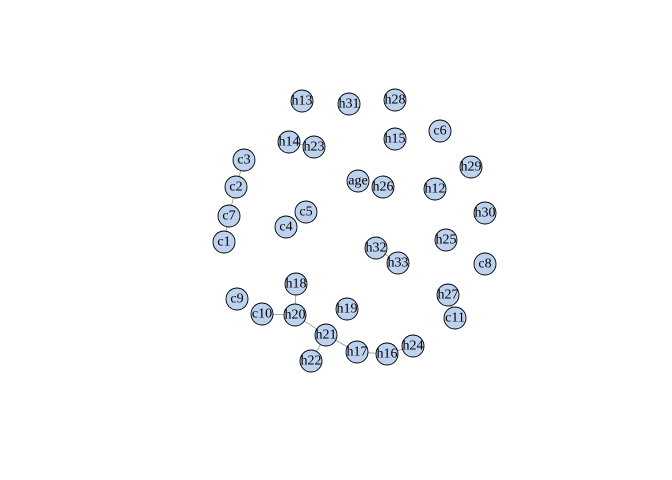  I want to click on node-circle-h23, so click(314, 147).